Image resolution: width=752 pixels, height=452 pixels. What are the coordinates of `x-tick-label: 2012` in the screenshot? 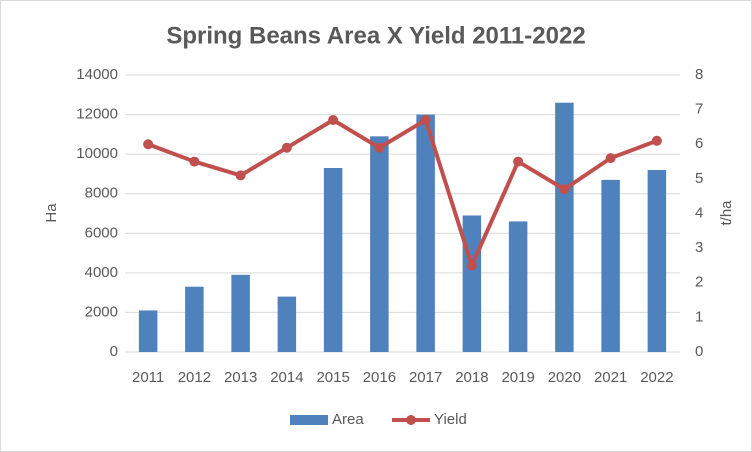 It's located at (194, 377).